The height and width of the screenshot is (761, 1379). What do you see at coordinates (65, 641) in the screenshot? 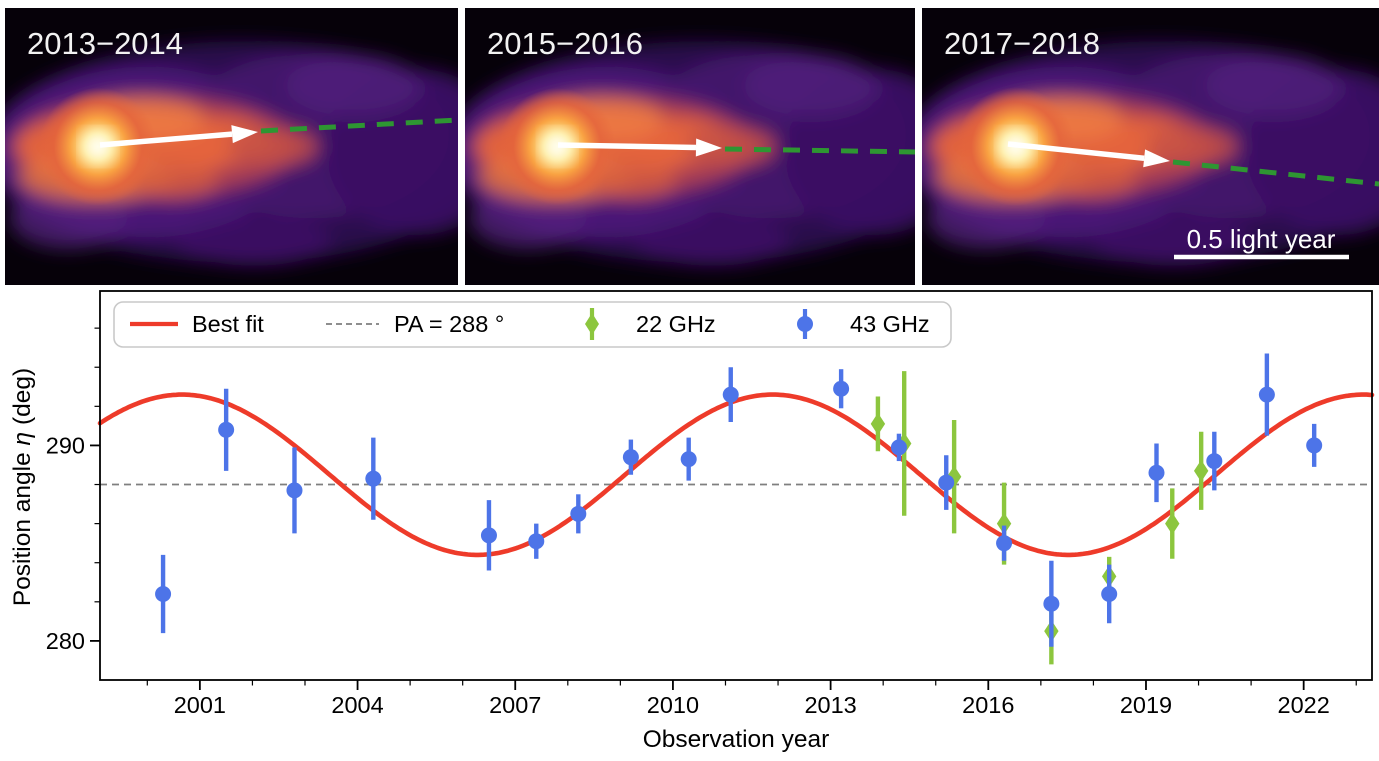
I see `y-tick-label: 280` at bounding box center [65, 641].